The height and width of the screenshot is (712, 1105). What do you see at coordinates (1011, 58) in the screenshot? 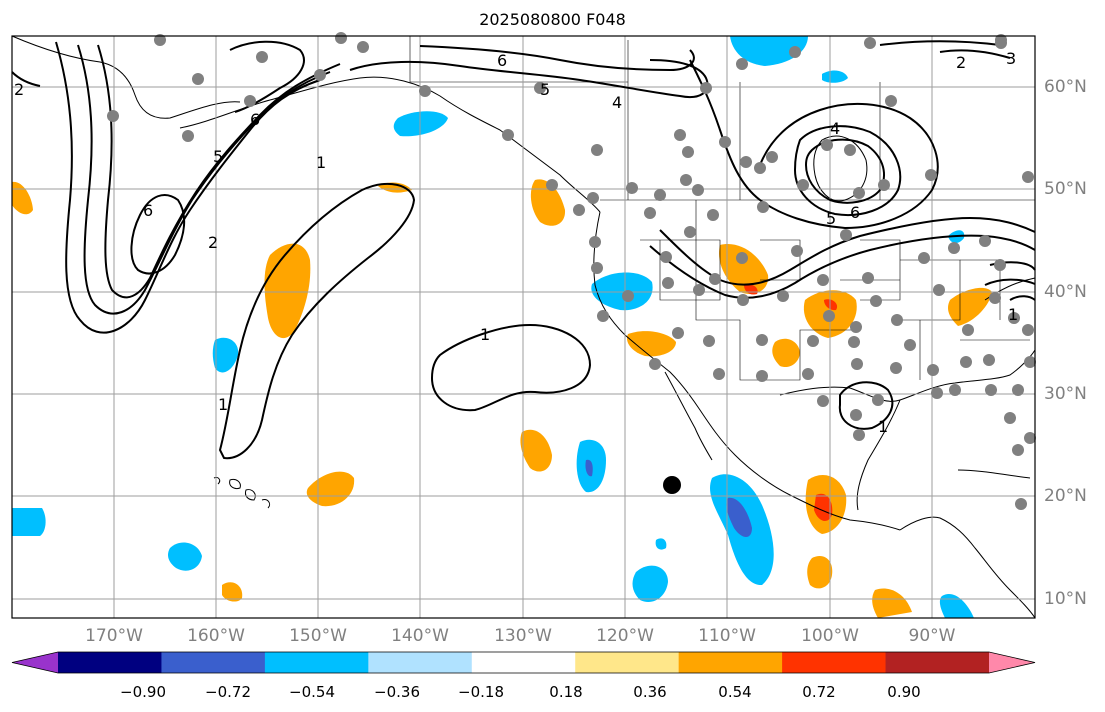
I see `contour-label: 3` at bounding box center [1011, 58].